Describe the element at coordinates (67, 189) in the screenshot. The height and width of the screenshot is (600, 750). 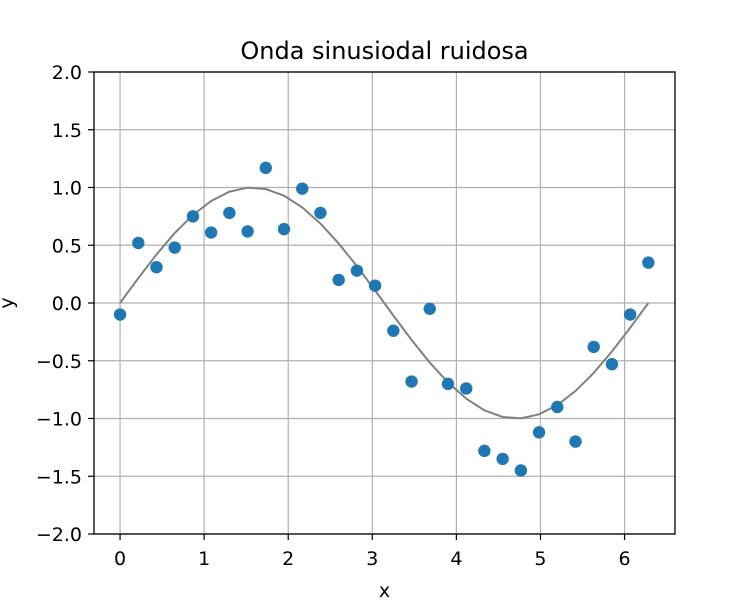
I see `y-tick-label: 1.0` at that location.